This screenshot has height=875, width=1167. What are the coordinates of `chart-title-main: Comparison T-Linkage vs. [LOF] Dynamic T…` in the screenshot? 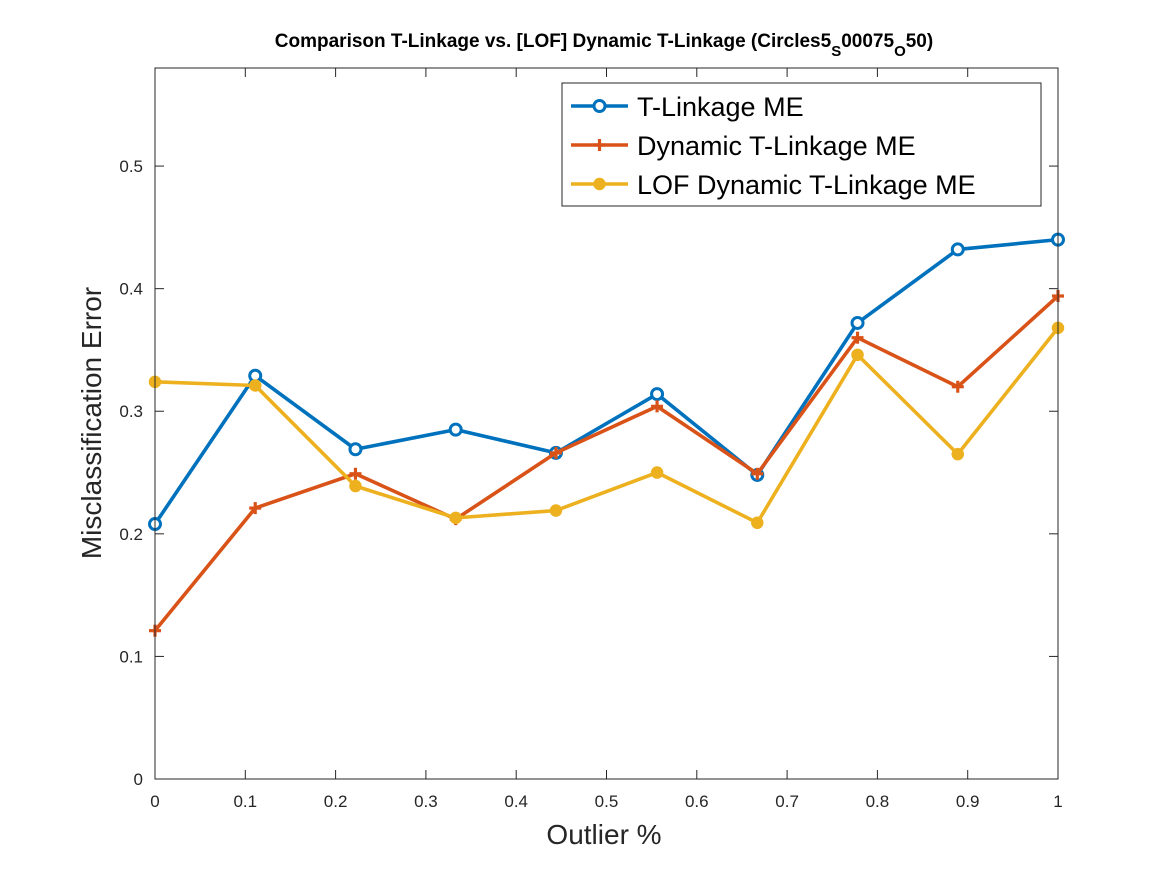 It's located at (553, 41).